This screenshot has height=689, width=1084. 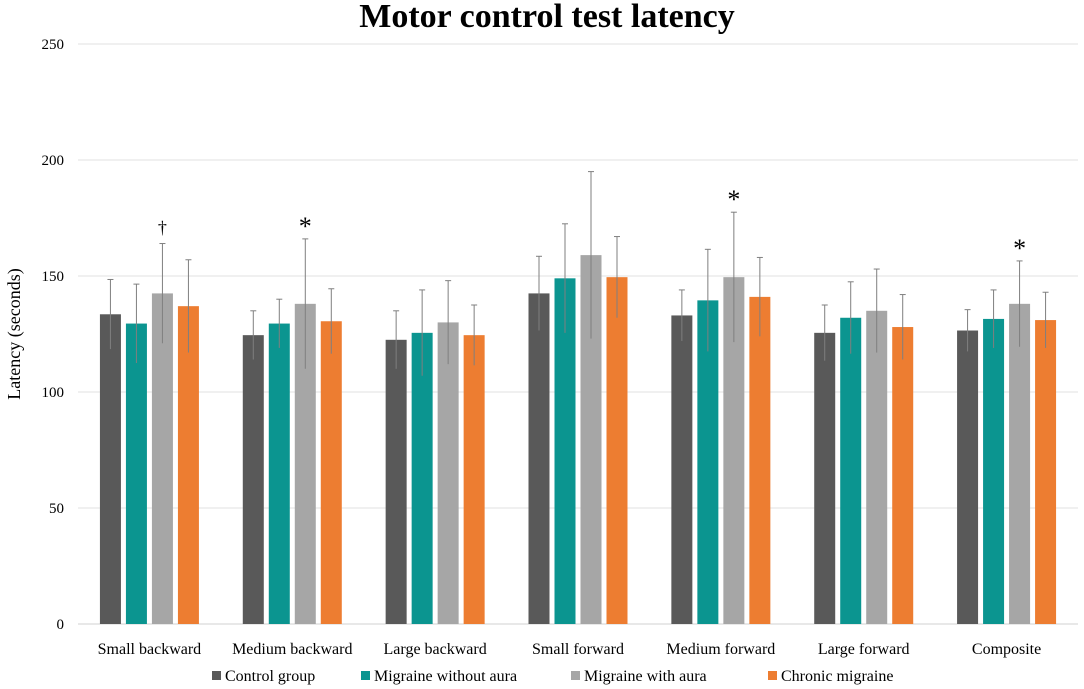 What do you see at coordinates (53, 393) in the screenshot?
I see `y-tick-label: 100` at bounding box center [53, 393].